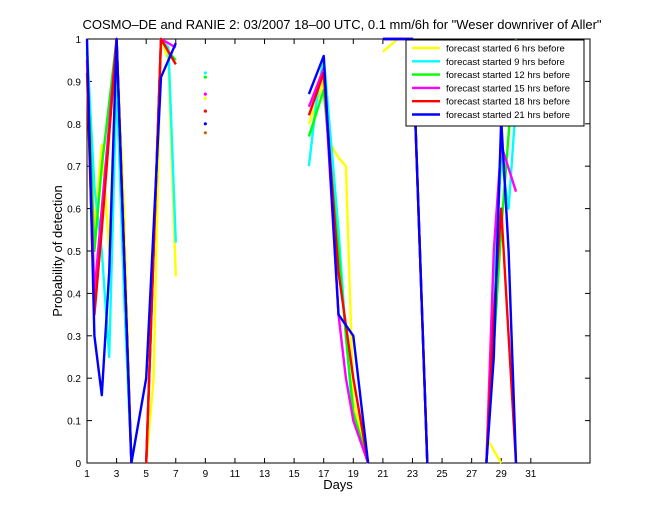  I want to click on x-tick-label: 17, so click(324, 474).